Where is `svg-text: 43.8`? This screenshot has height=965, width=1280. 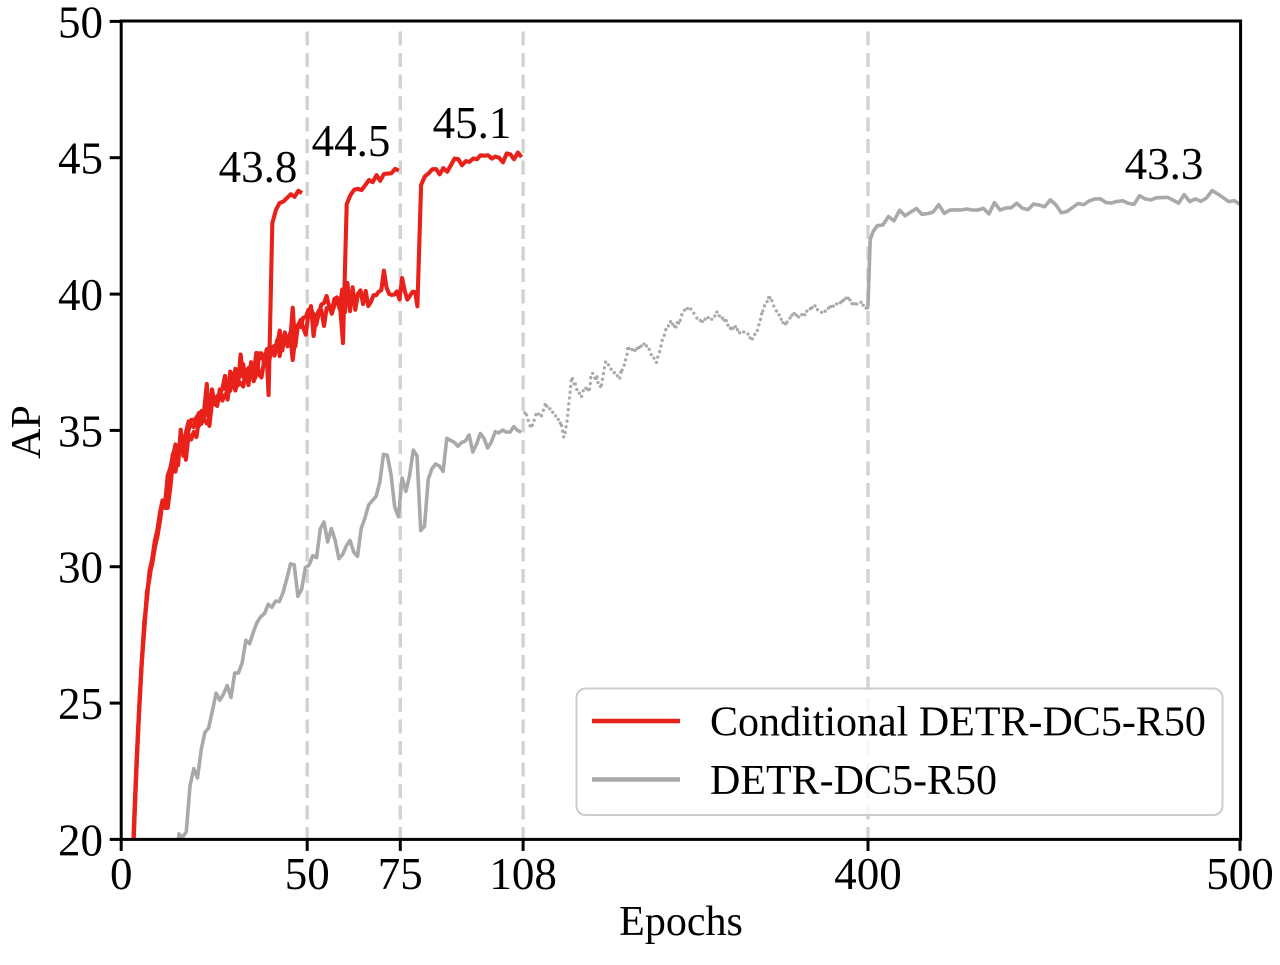
svg-text: 43.8 is located at coordinates (258, 167).